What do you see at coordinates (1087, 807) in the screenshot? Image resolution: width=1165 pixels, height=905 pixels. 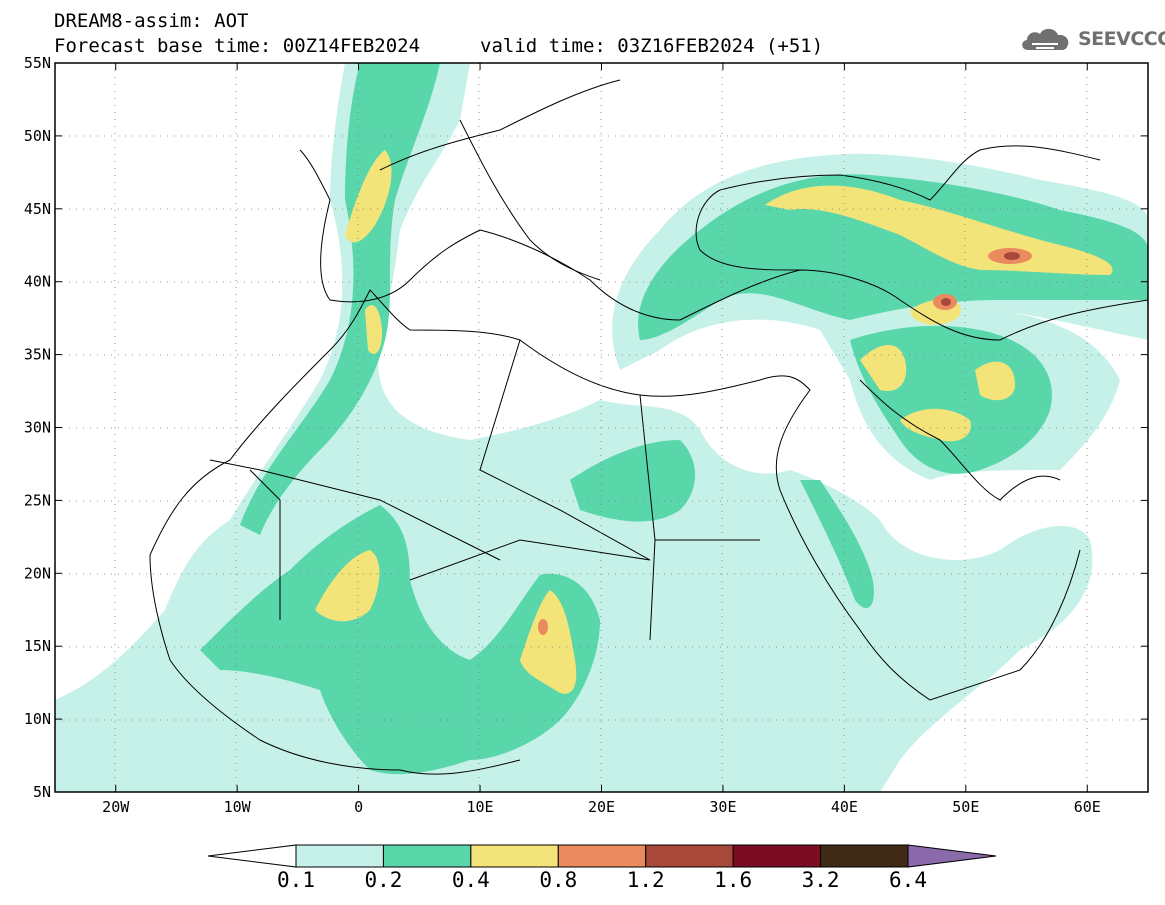 I see `lon-tick-label: 60E` at bounding box center [1087, 807].